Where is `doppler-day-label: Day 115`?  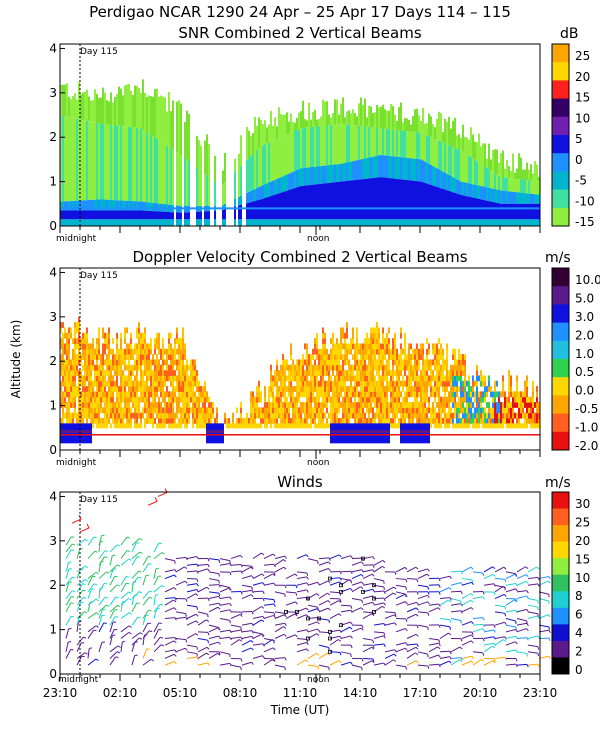
doppler-day-label: Day 115 is located at coordinates (99, 276).